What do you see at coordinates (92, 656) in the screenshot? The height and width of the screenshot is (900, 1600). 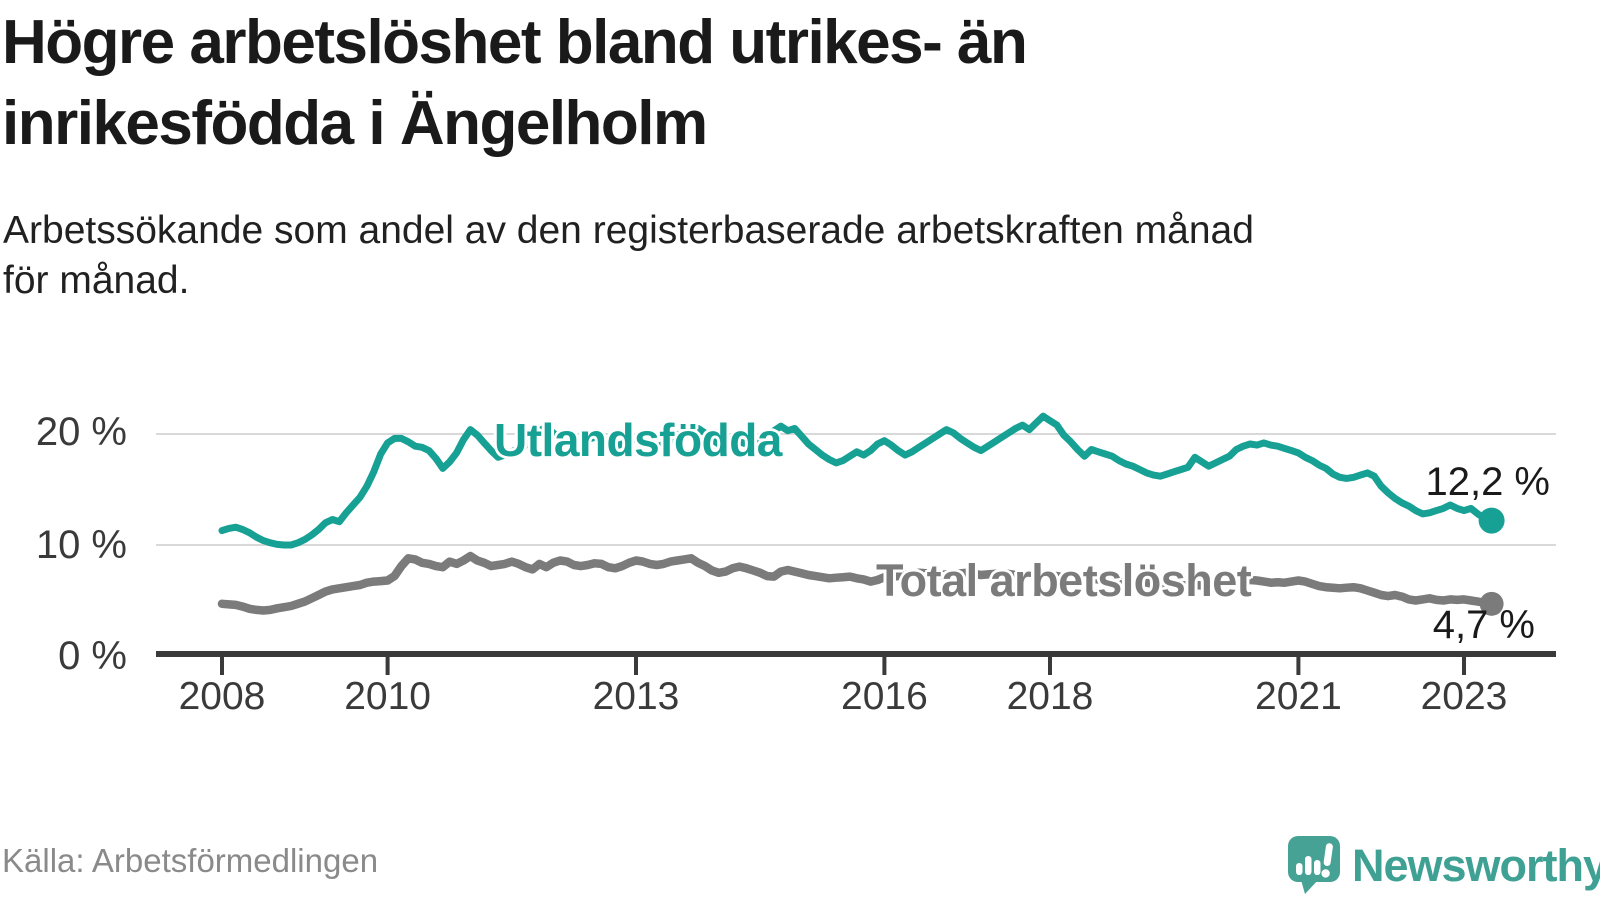 I see `y-axis-label-0: 0 %` at bounding box center [92, 656].